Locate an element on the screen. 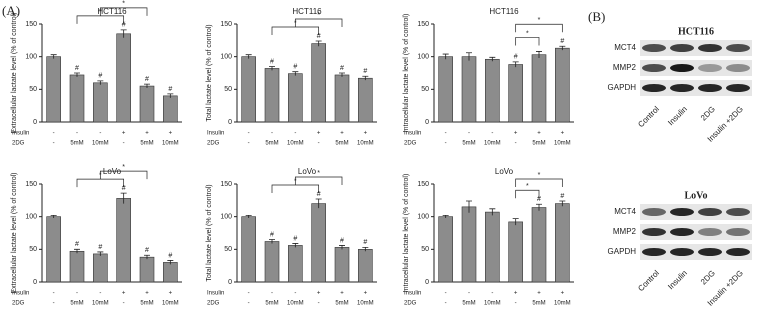  y-tick-label: 50 is located at coordinates (425, 89).